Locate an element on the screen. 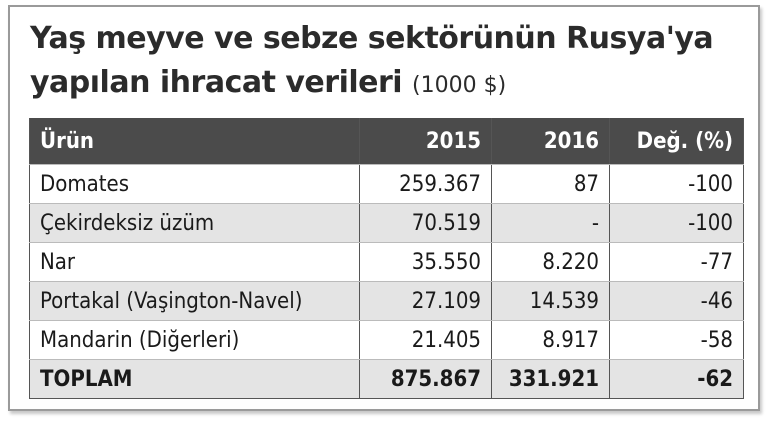  product-cell: Portakal (Vaşington-Navel) is located at coordinates (194, 301).